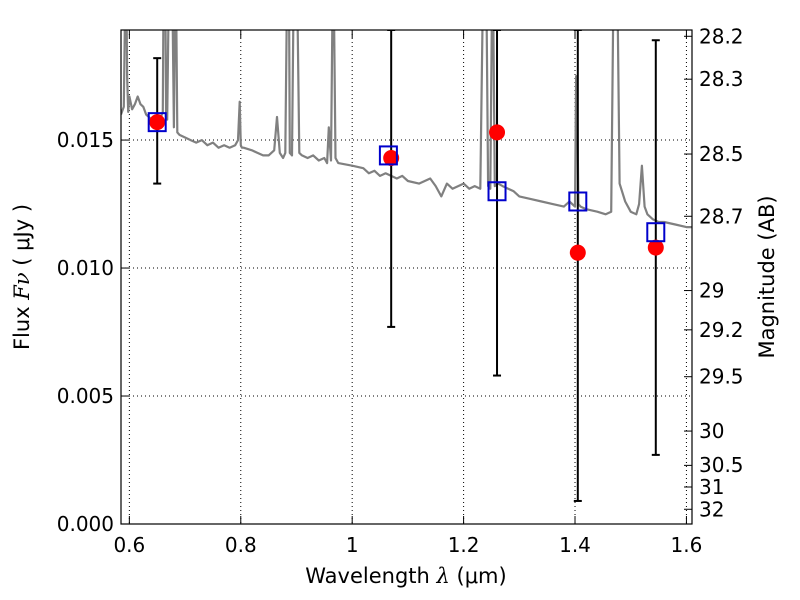 The height and width of the screenshot is (600, 800). What do you see at coordinates (711, 487) in the screenshot?
I see `y2-tick-label: 31` at bounding box center [711, 487].